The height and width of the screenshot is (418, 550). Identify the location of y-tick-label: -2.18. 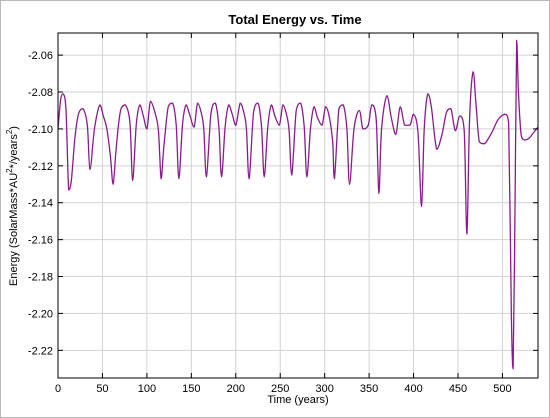
(40, 278).